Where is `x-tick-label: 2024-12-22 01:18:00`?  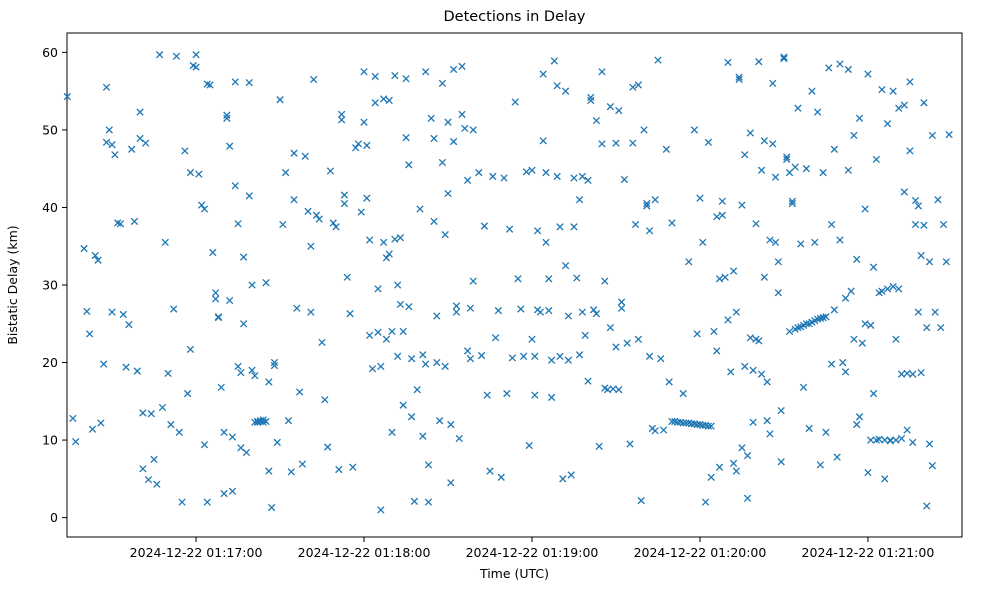 x-tick-label: 2024-12-22 01:18:00 is located at coordinates (364, 552).